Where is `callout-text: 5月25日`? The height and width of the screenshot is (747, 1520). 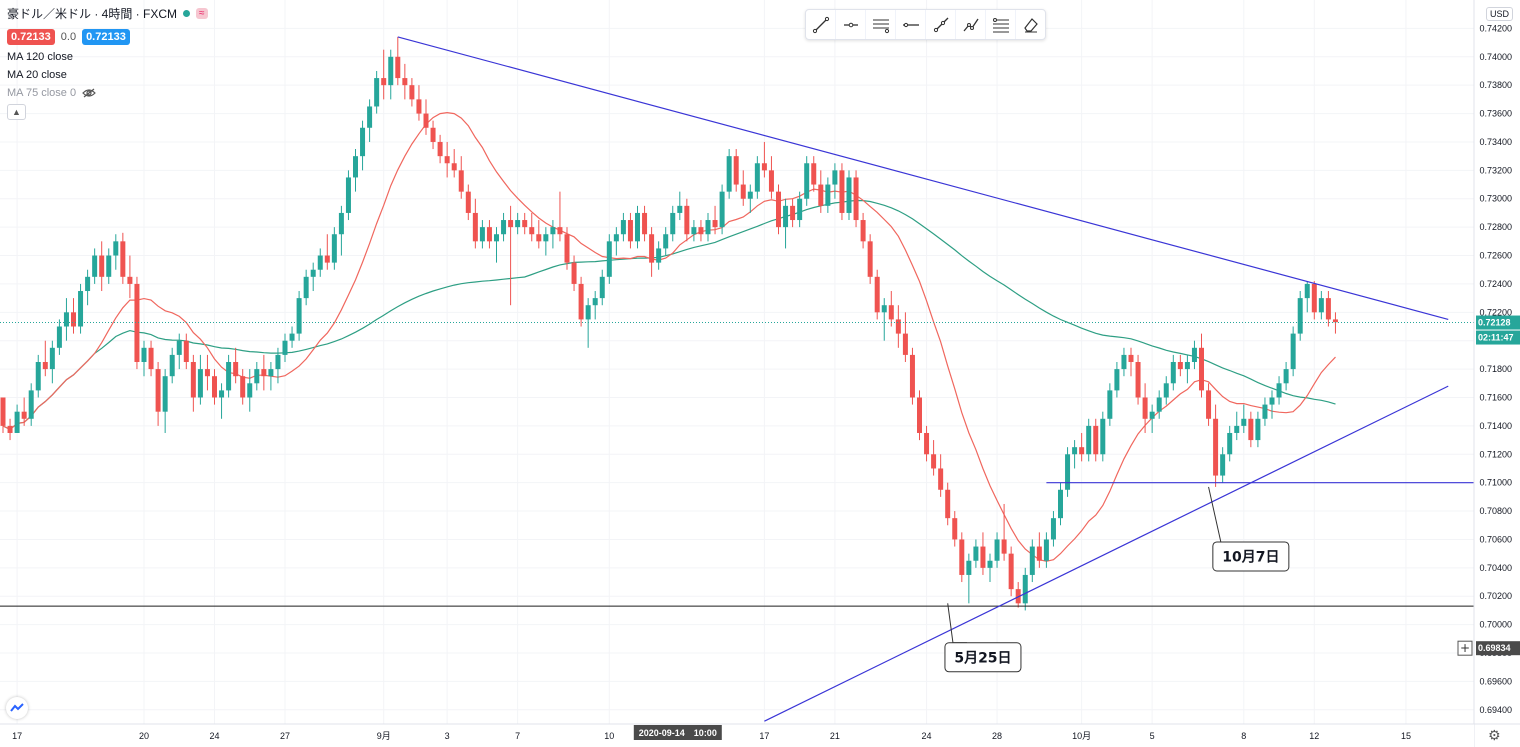 callout-text: 5月25日 is located at coordinates (982, 658).